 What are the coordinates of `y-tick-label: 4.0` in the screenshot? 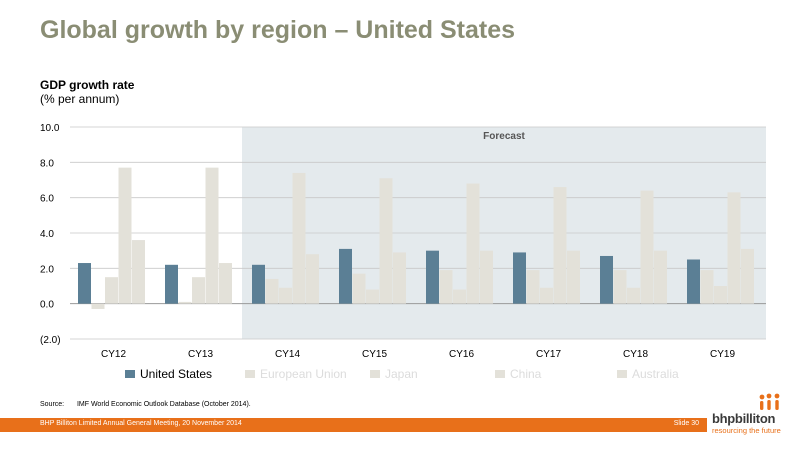 It's located at (47, 234).